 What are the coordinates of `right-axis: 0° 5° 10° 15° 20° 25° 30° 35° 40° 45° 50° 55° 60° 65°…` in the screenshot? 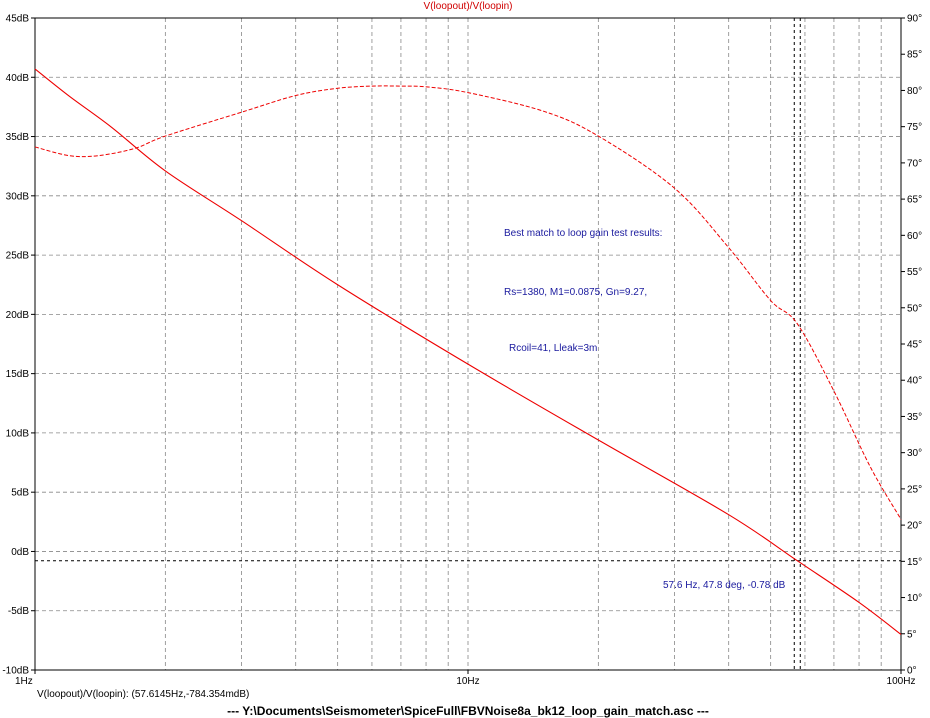 It's located at (911, 345).